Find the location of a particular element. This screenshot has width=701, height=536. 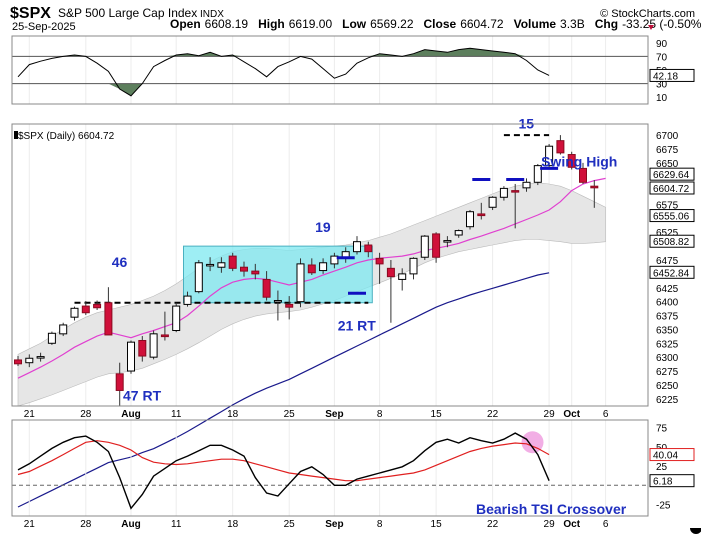

ohlc-value: 6569.22 is located at coordinates (392, 24).